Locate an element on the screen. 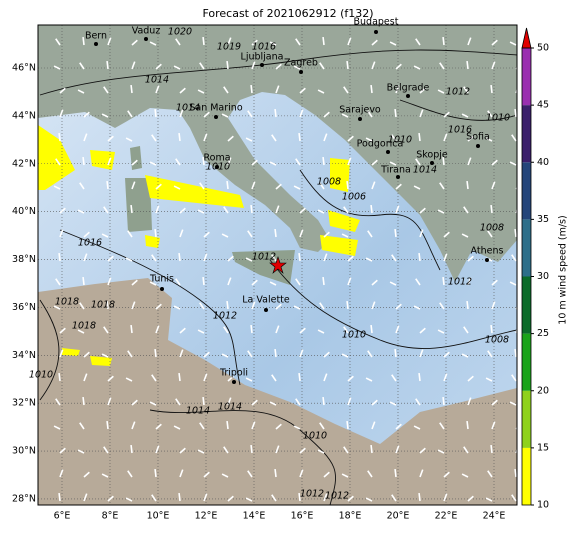 Image resolution: width=576 pixels, height=533 pixels. star-marker is located at coordinates (278, 265).